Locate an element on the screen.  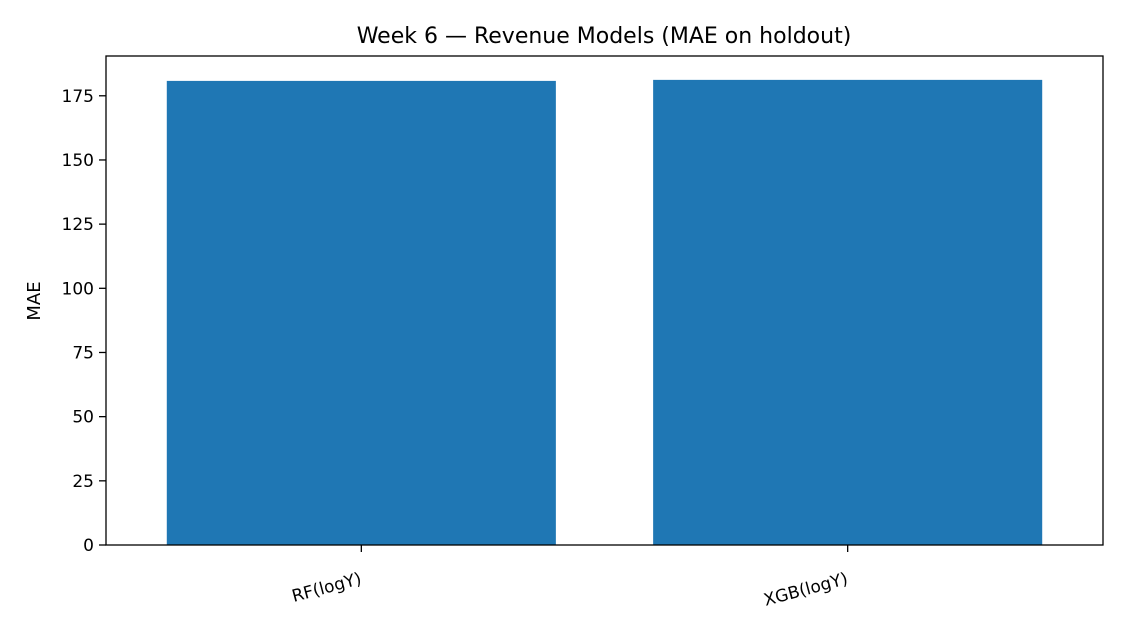
y-tick-label-4: 100 is located at coordinates (78, 289).